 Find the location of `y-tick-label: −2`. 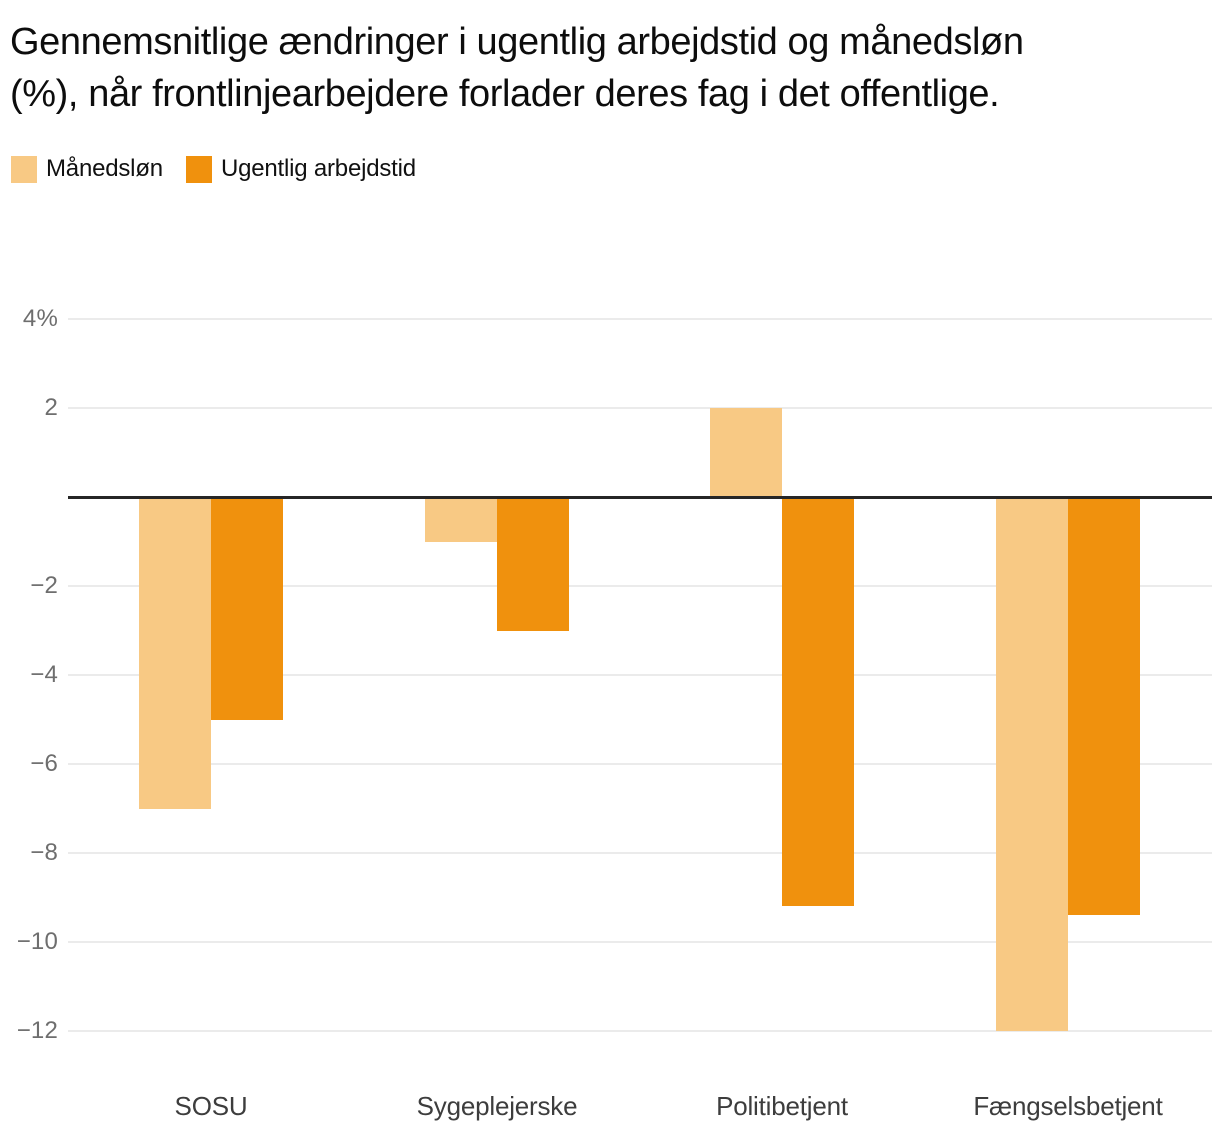

y-tick-label: −2 is located at coordinates (44, 585).